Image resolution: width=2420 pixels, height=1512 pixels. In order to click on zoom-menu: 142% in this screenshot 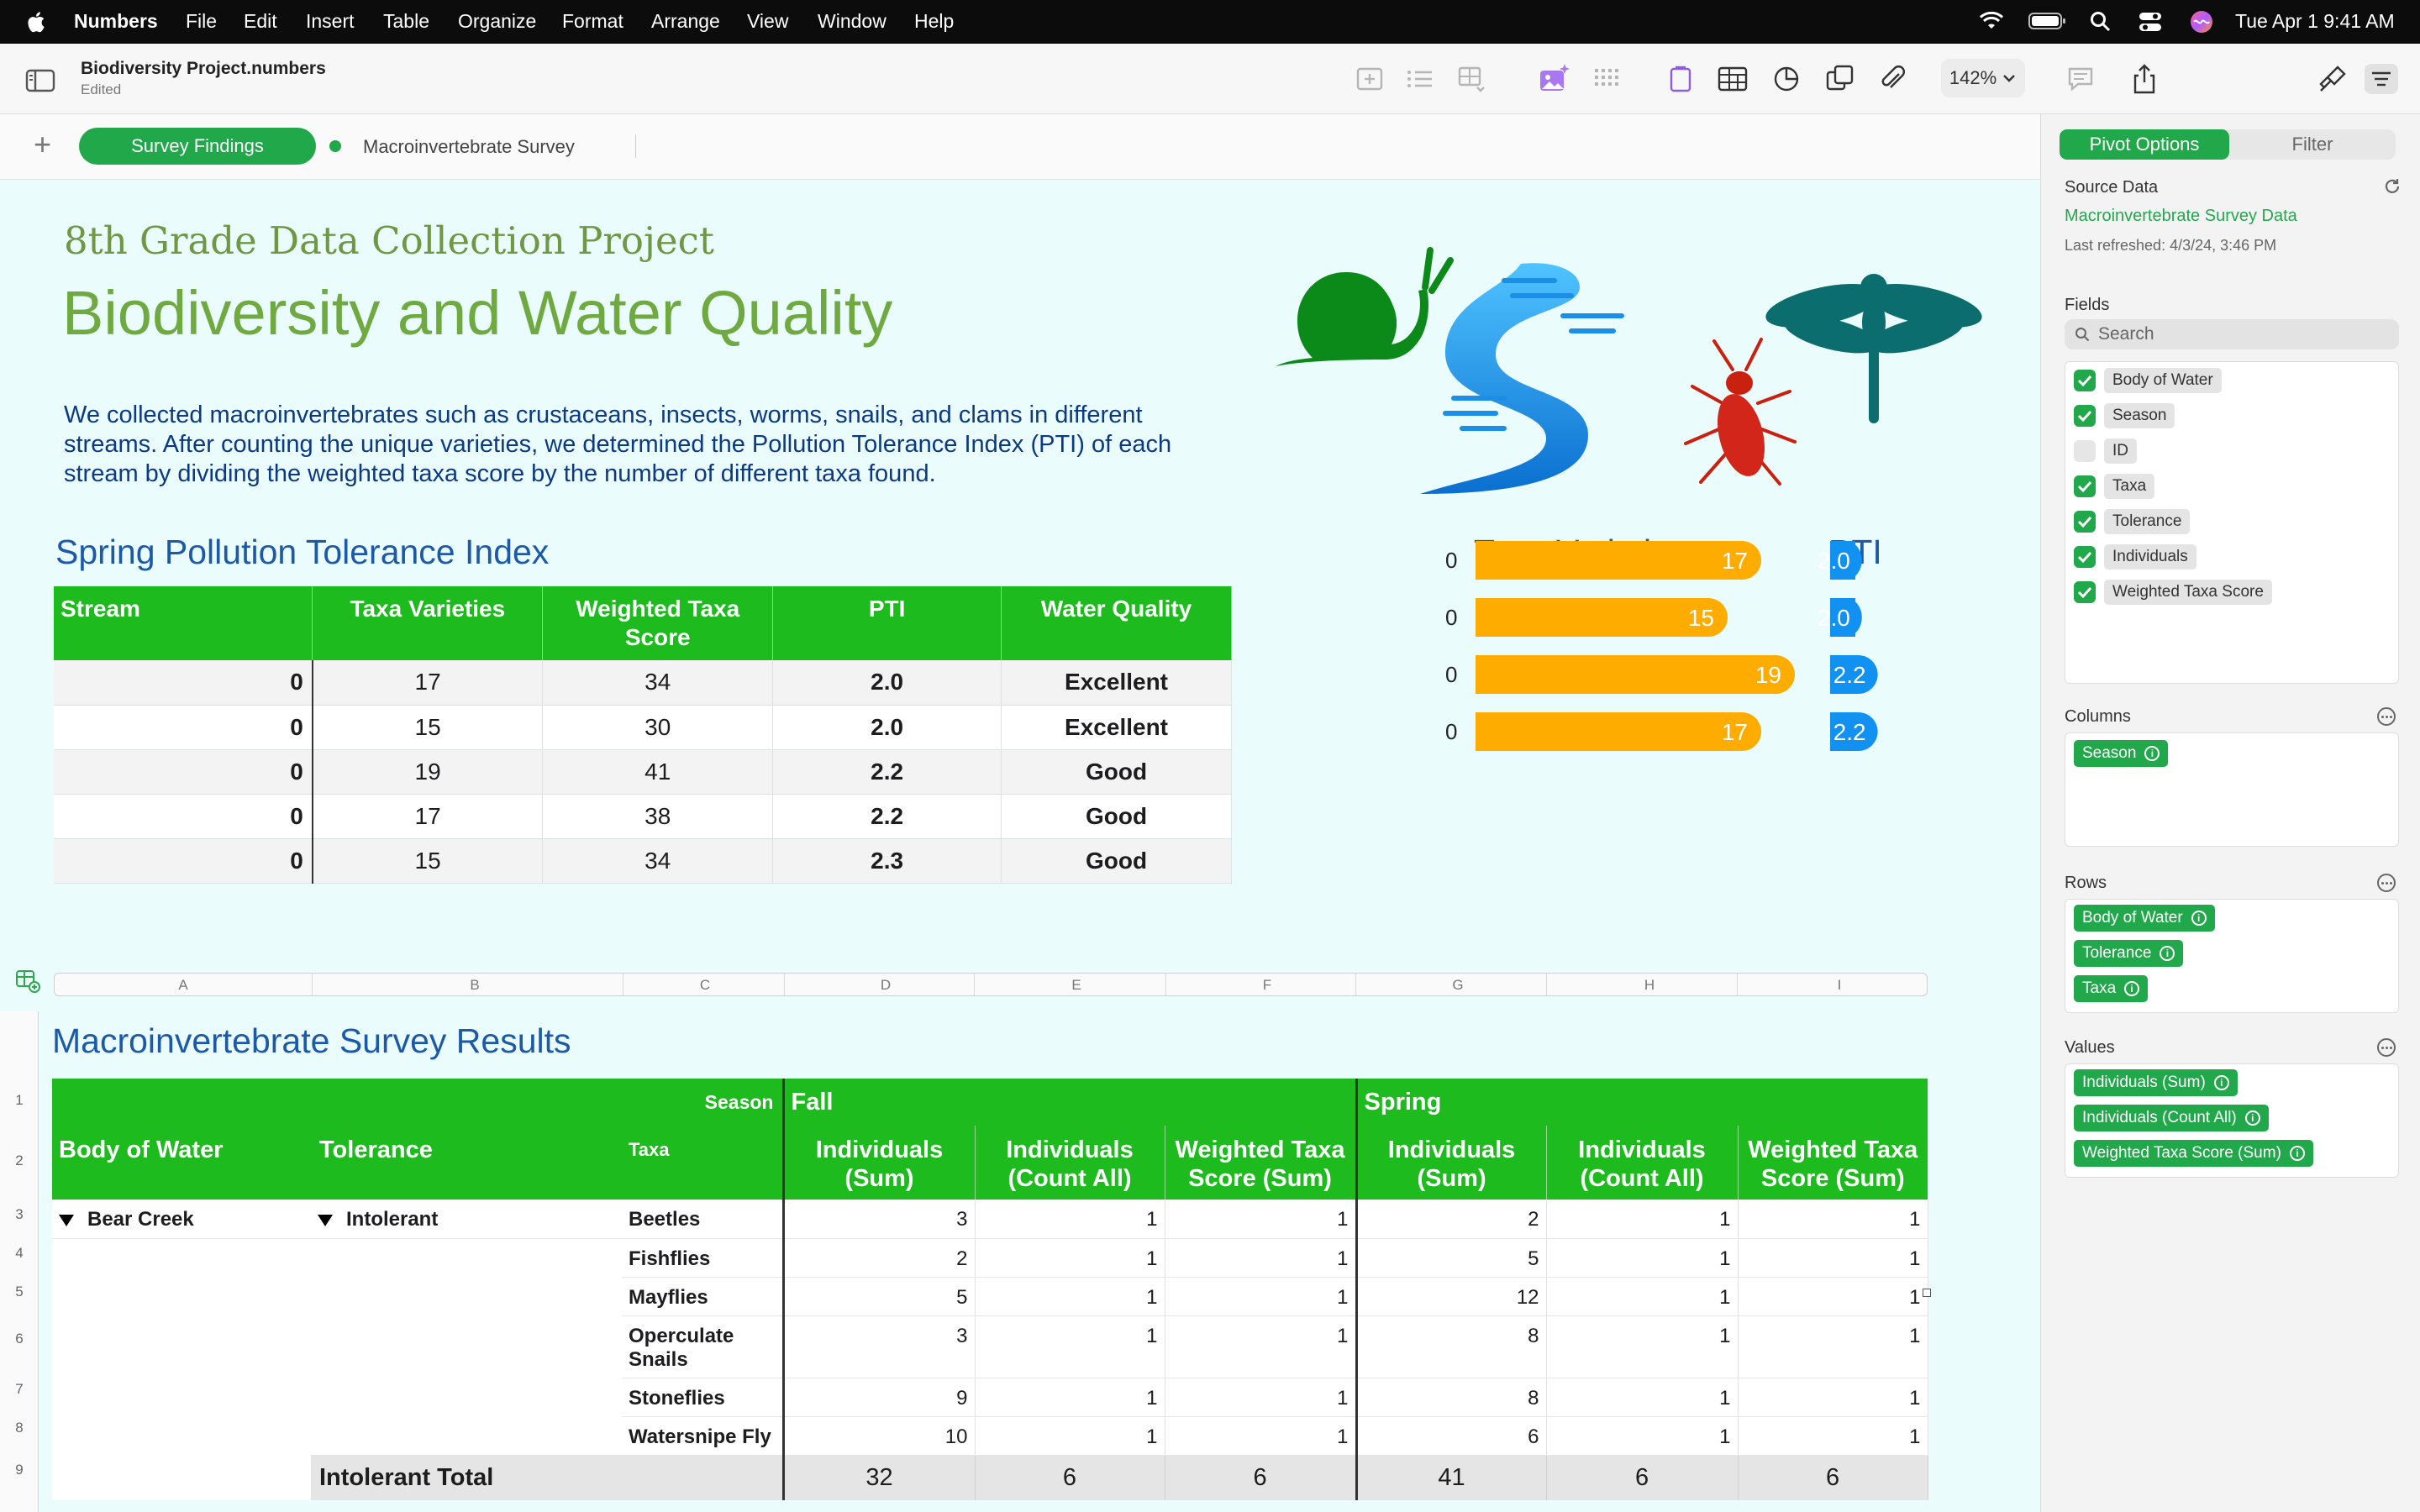, I will do `click(1983, 78)`.